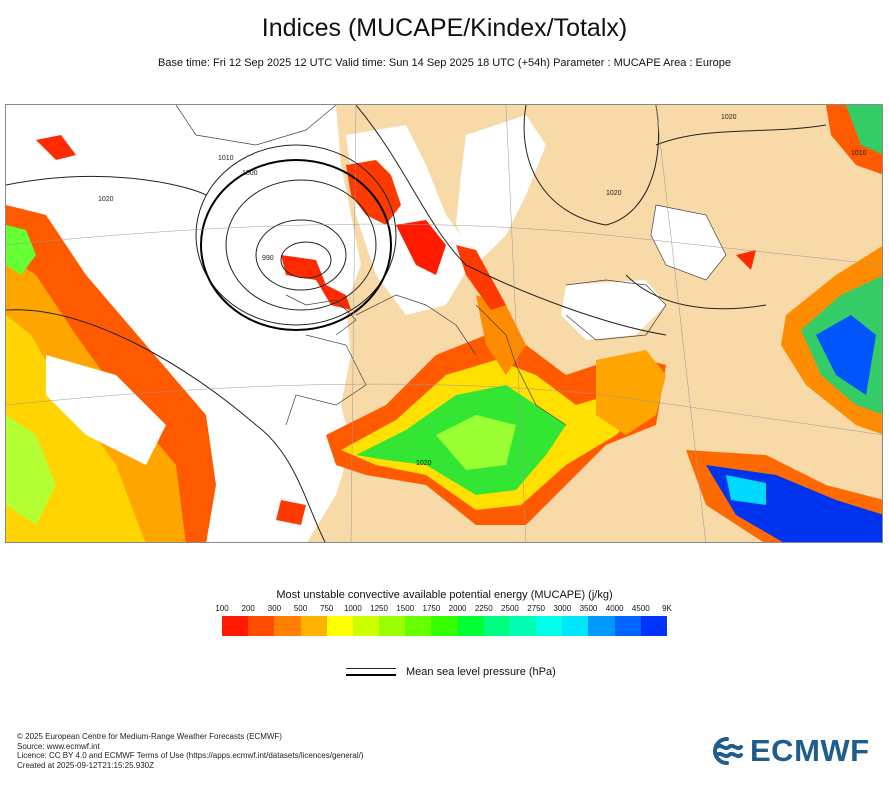  I want to click on legend-tick-label: 9K, so click(667, 608).